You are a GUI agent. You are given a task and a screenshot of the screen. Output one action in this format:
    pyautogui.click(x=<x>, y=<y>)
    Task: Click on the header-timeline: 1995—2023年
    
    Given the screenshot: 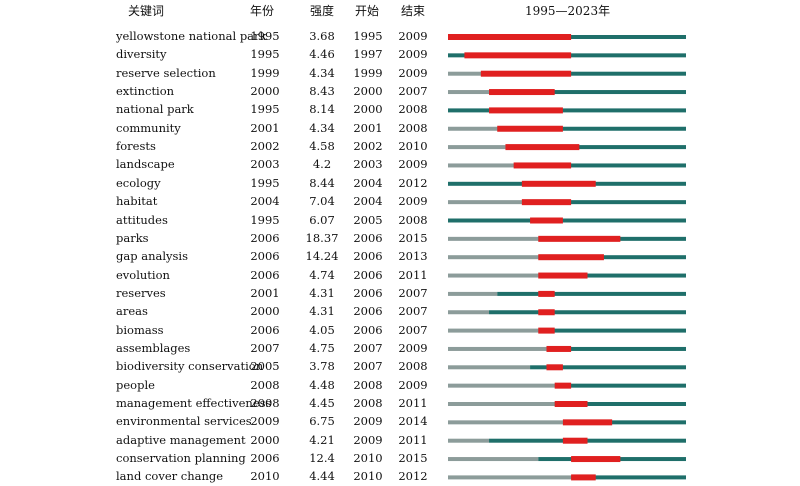 What is the action you would take?
    pyautogui.click(x=568, y=11)
    